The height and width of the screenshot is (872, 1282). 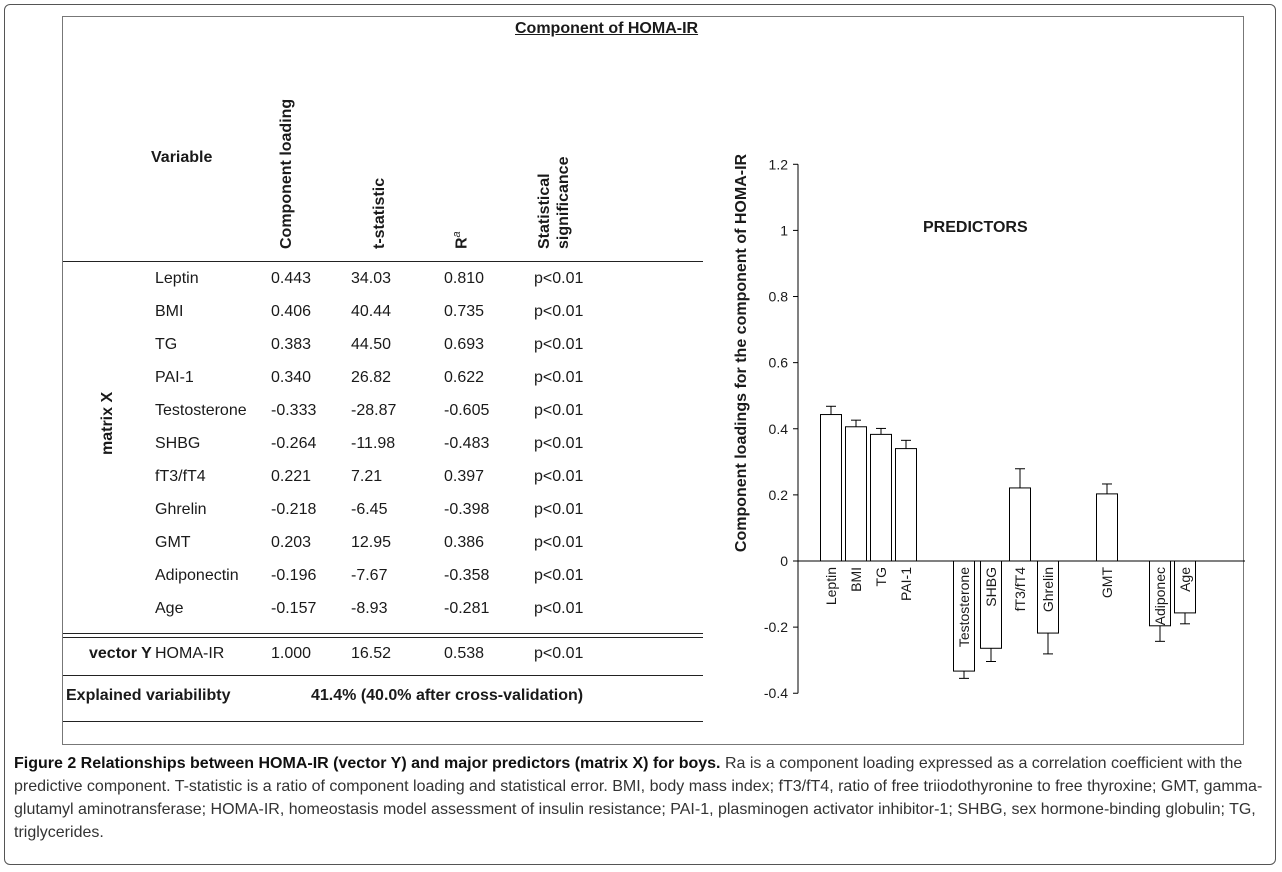 I want to click on cell-loading: -0.264, so click(x=294, y=443).